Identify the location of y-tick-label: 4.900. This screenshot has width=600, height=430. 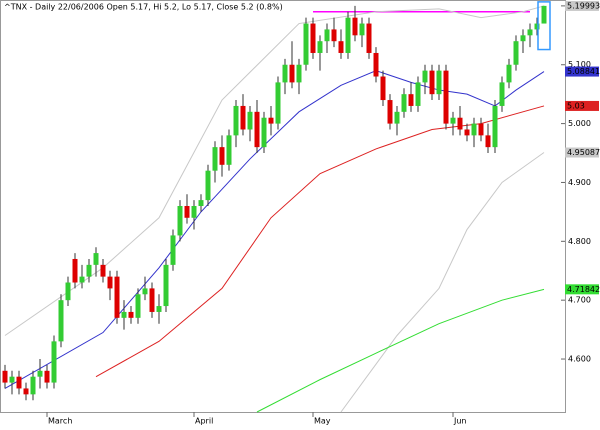
(579, 182).